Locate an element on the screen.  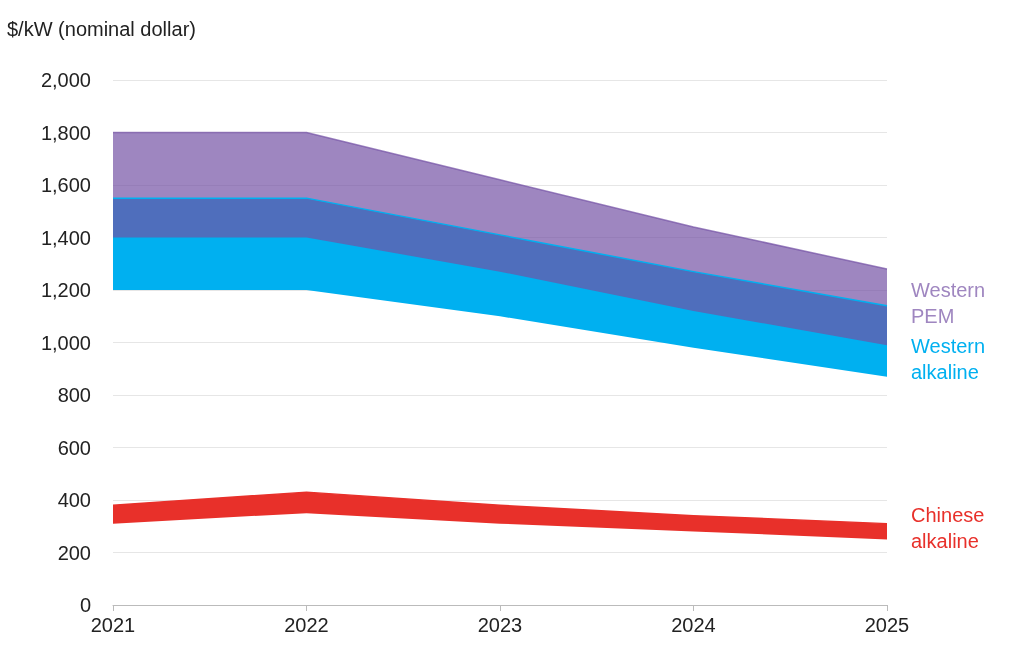
y-axis-title: $/kW (nominal dollar) is located at coordinates (101, 29).